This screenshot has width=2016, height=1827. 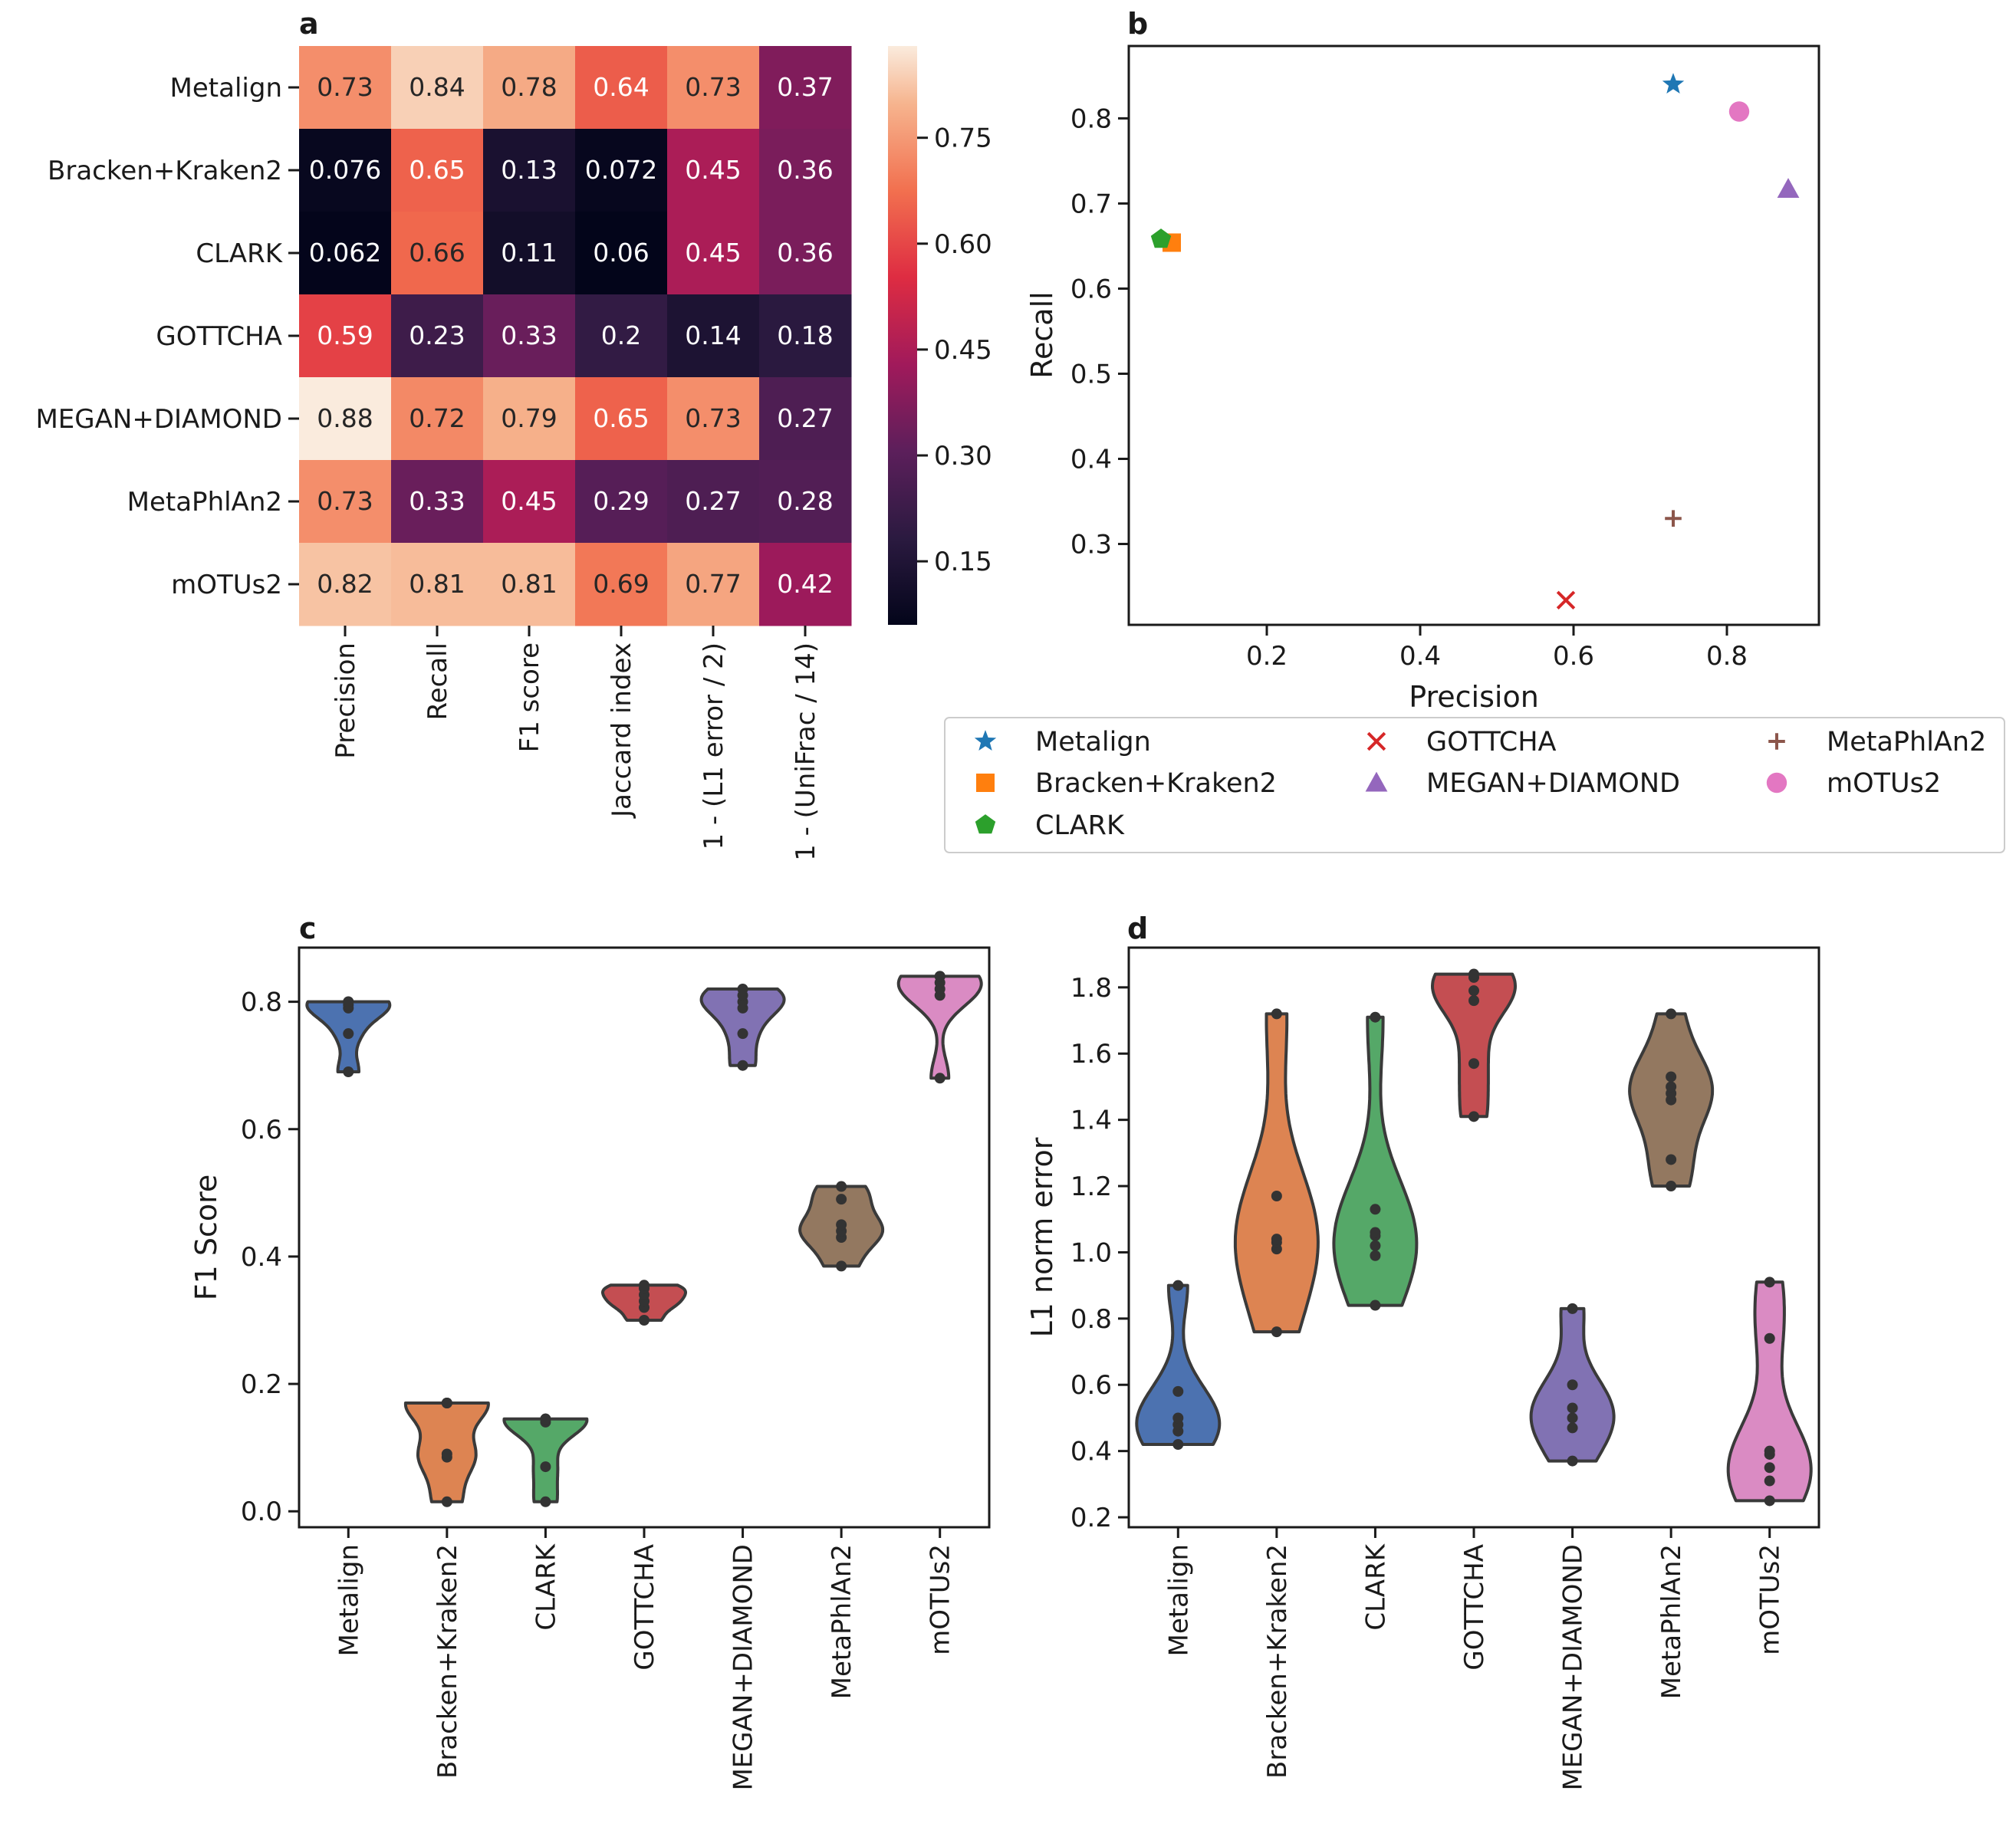 I want to click on heatmap-cell-label: 0.45, so click(x=529, y=501).